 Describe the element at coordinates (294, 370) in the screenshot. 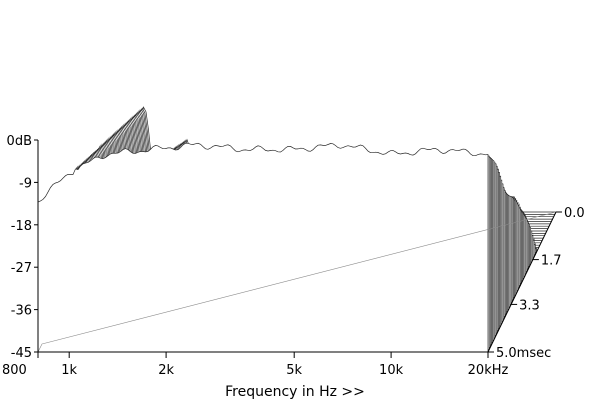

I see `x-tick-label: 5k` at that location.